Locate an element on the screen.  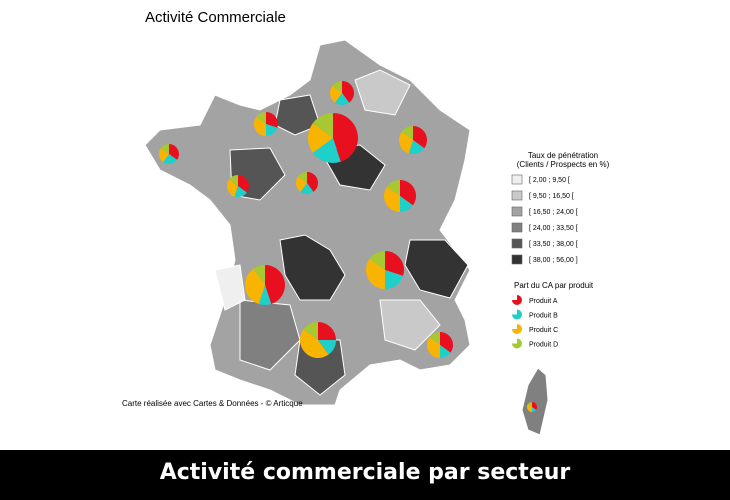
legend-label: [ 16,50 ; 24,00 [ is located at coordinates (553, 212).